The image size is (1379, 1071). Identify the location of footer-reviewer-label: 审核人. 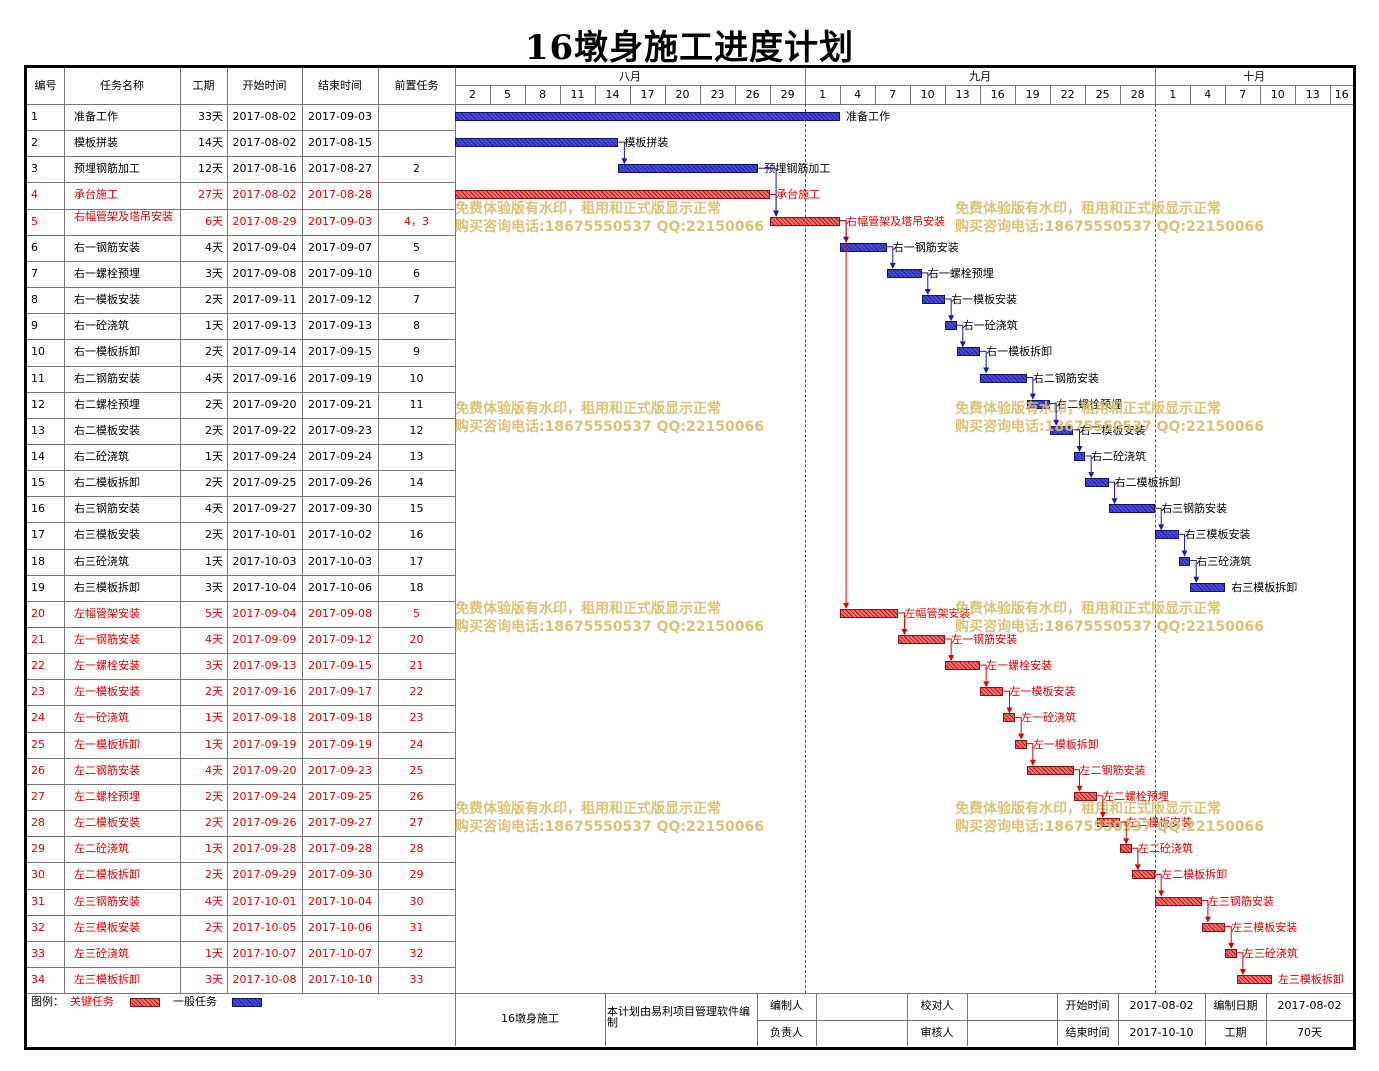
(937, 1032).